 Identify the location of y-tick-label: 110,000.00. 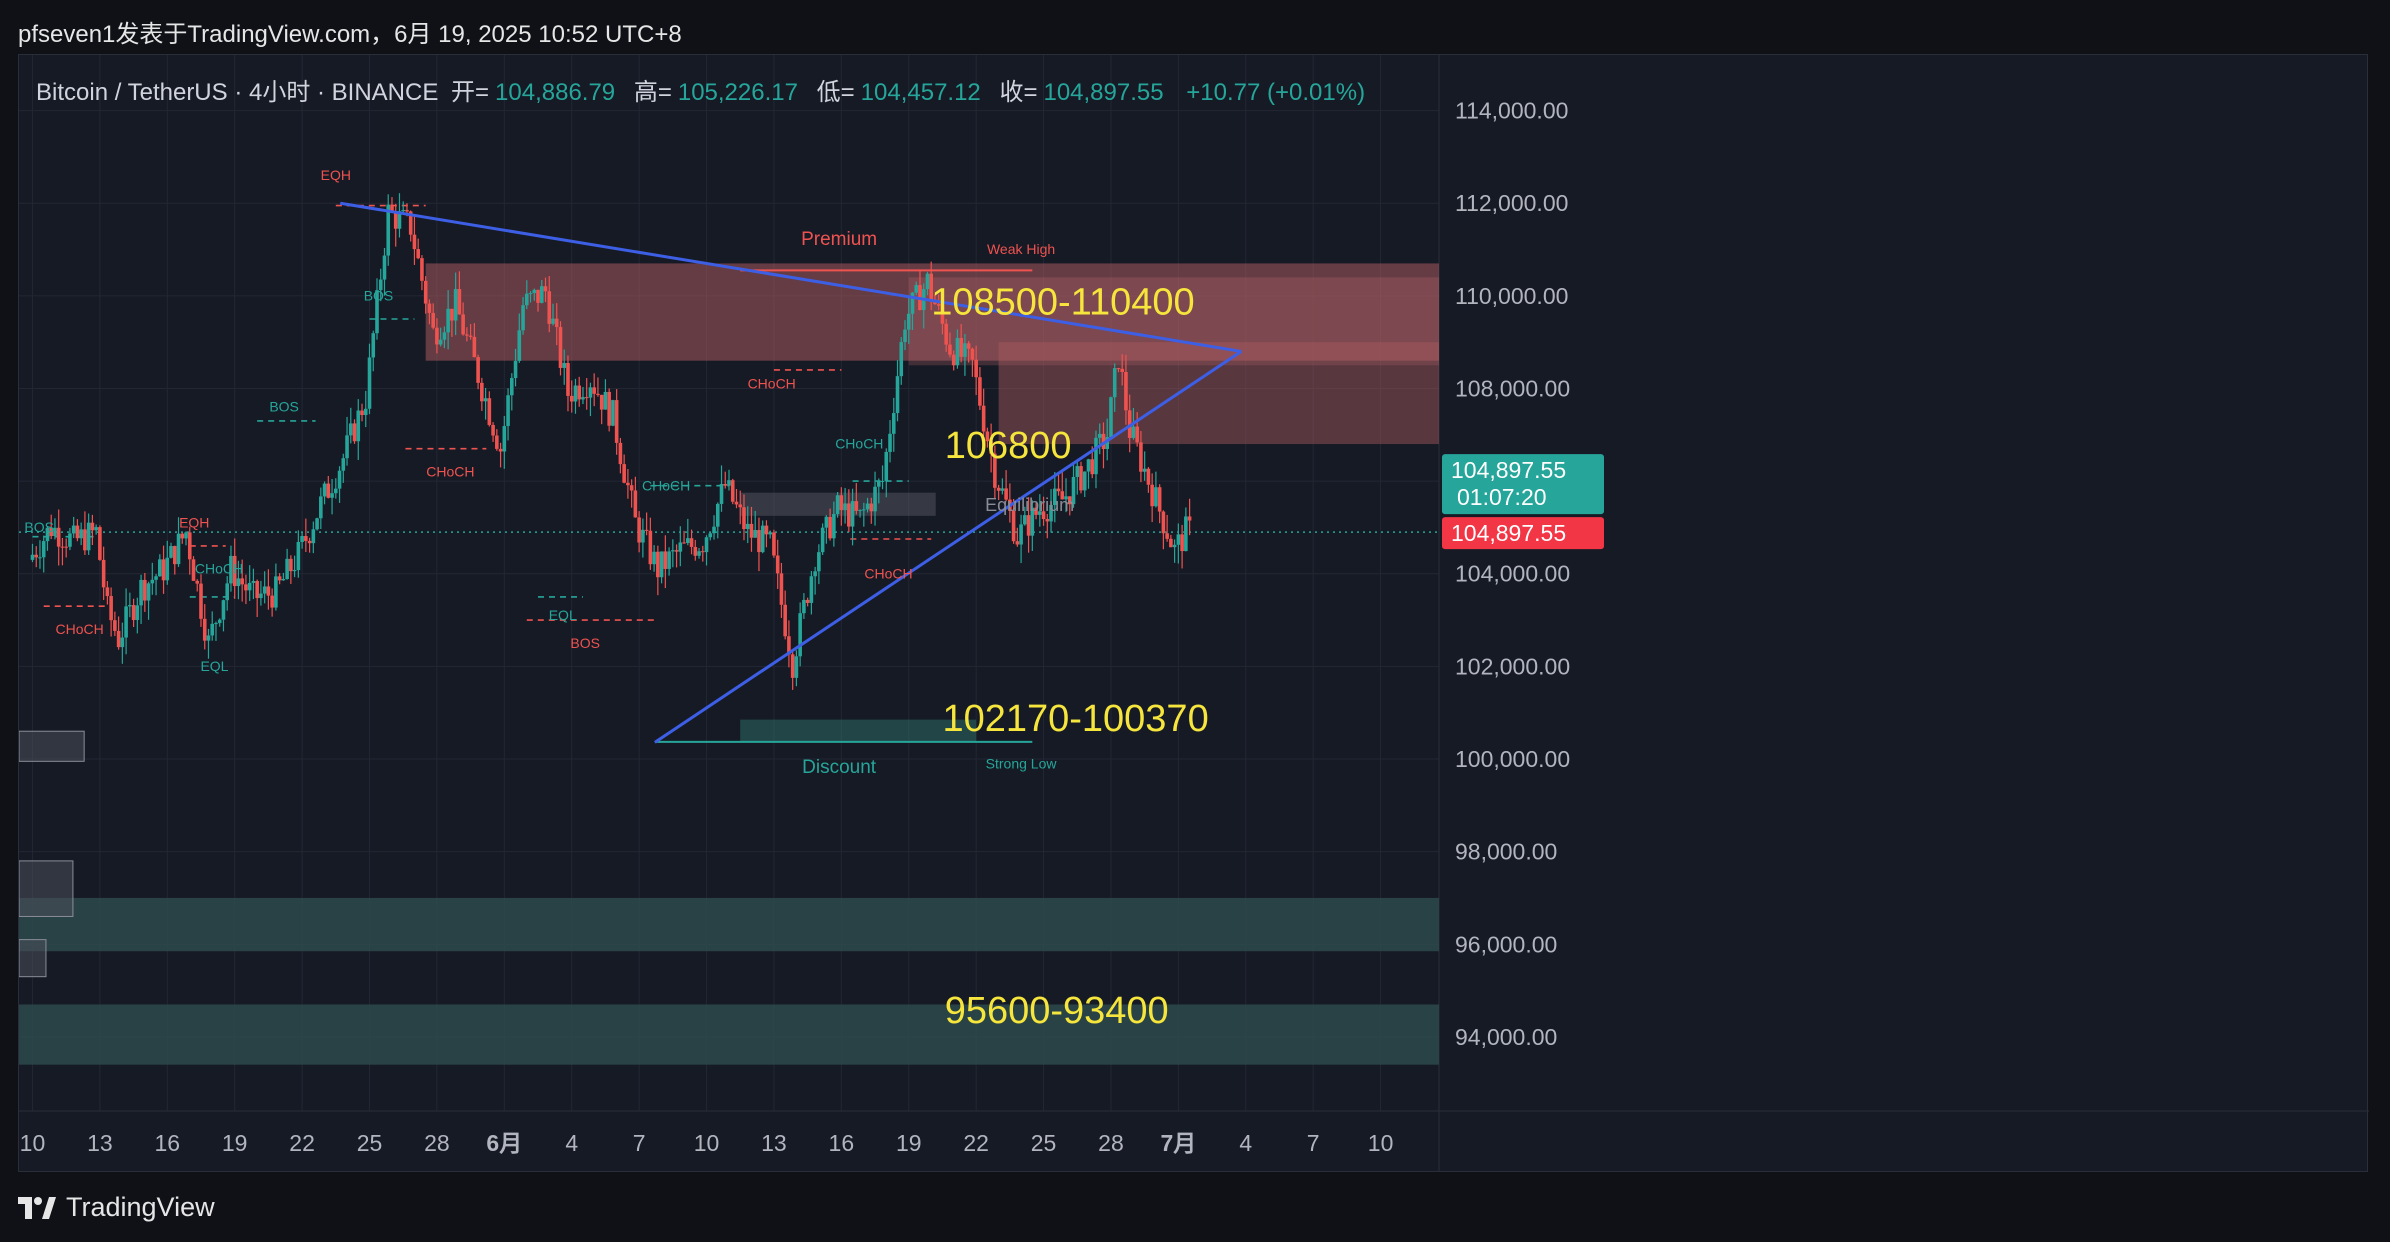
(1511, 296).